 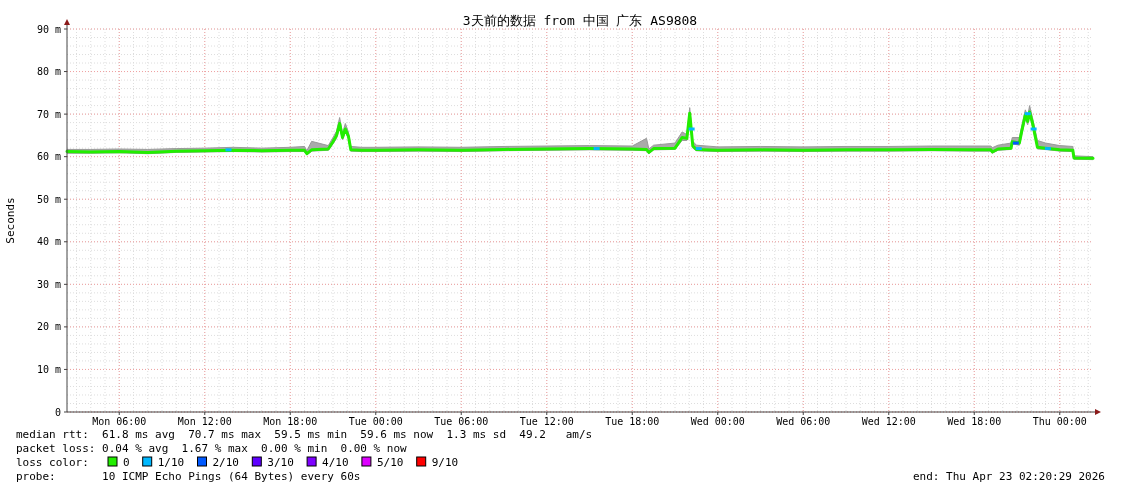 I want to click on legend-label: 5/10, so click(x=390, y=462).